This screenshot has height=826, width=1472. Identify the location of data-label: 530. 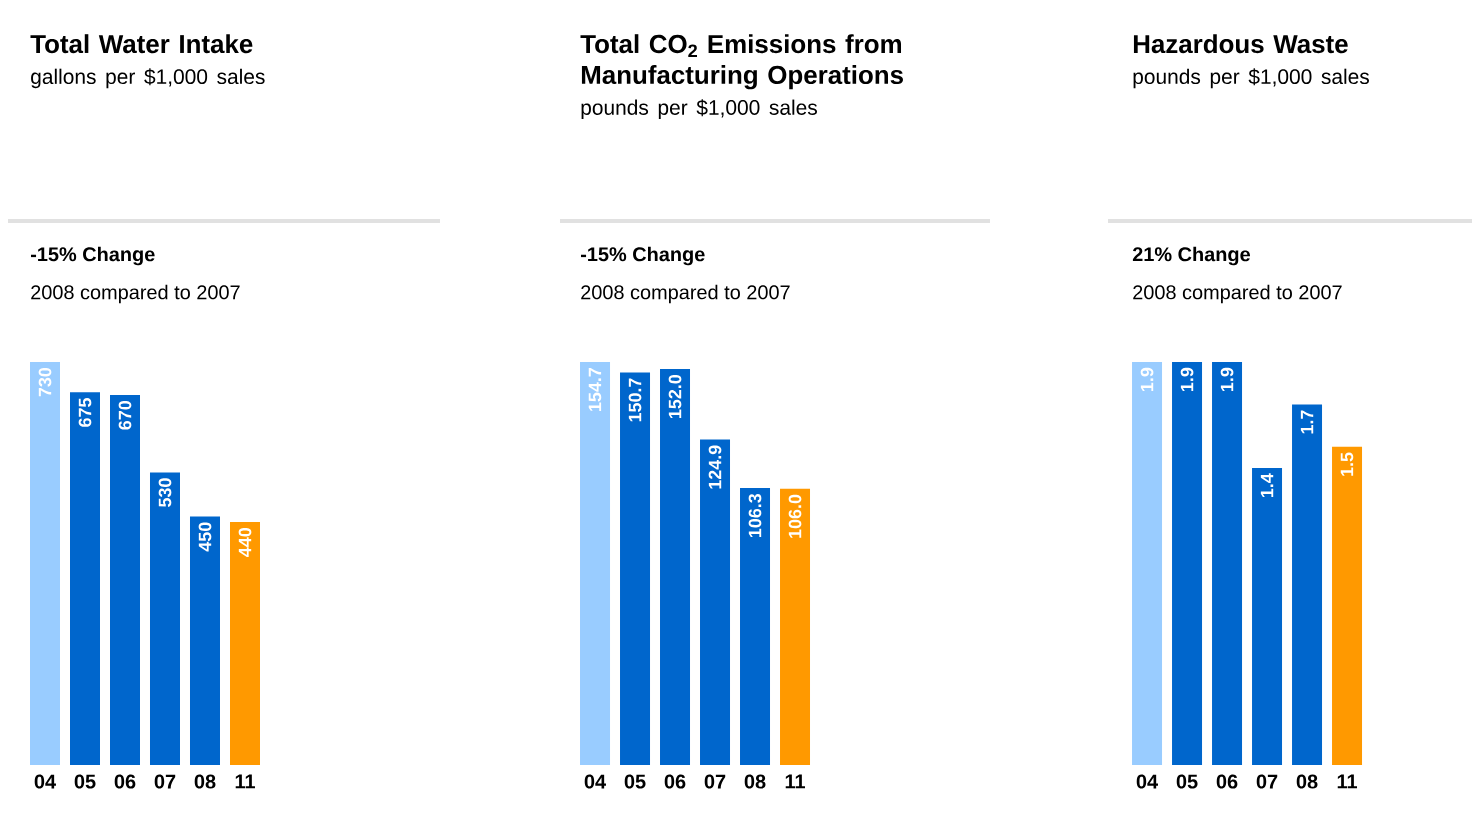
(165, 492).